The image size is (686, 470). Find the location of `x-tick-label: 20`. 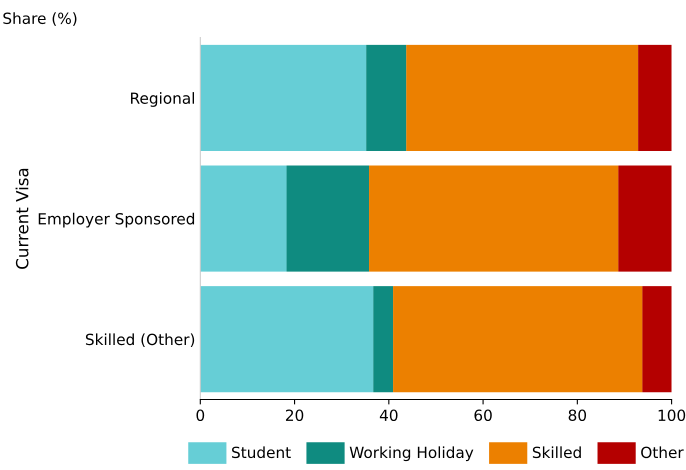

x-tick-label: 20 is located at coordinates (295, 415).